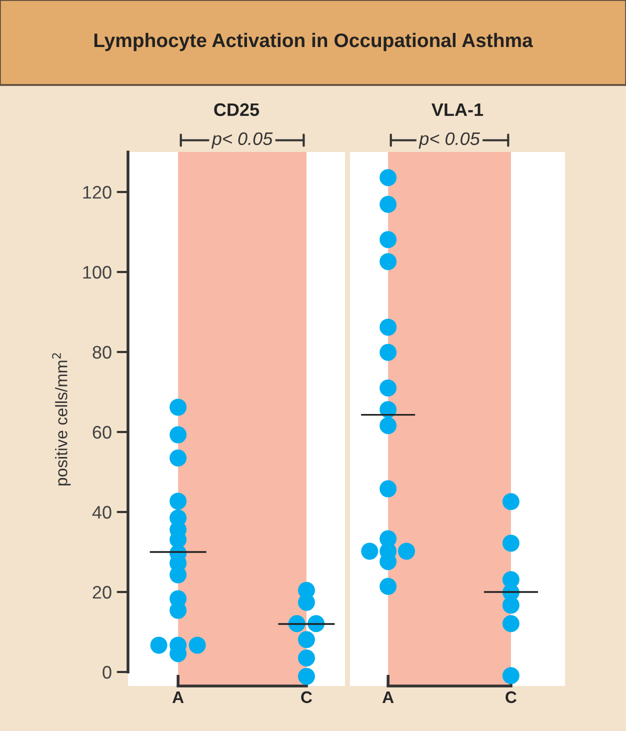 This screenshot has height=731, width=626. Describe the element at coordinates (102, 432) in the screenshot. I see `y-tick-label: 60` at that location.